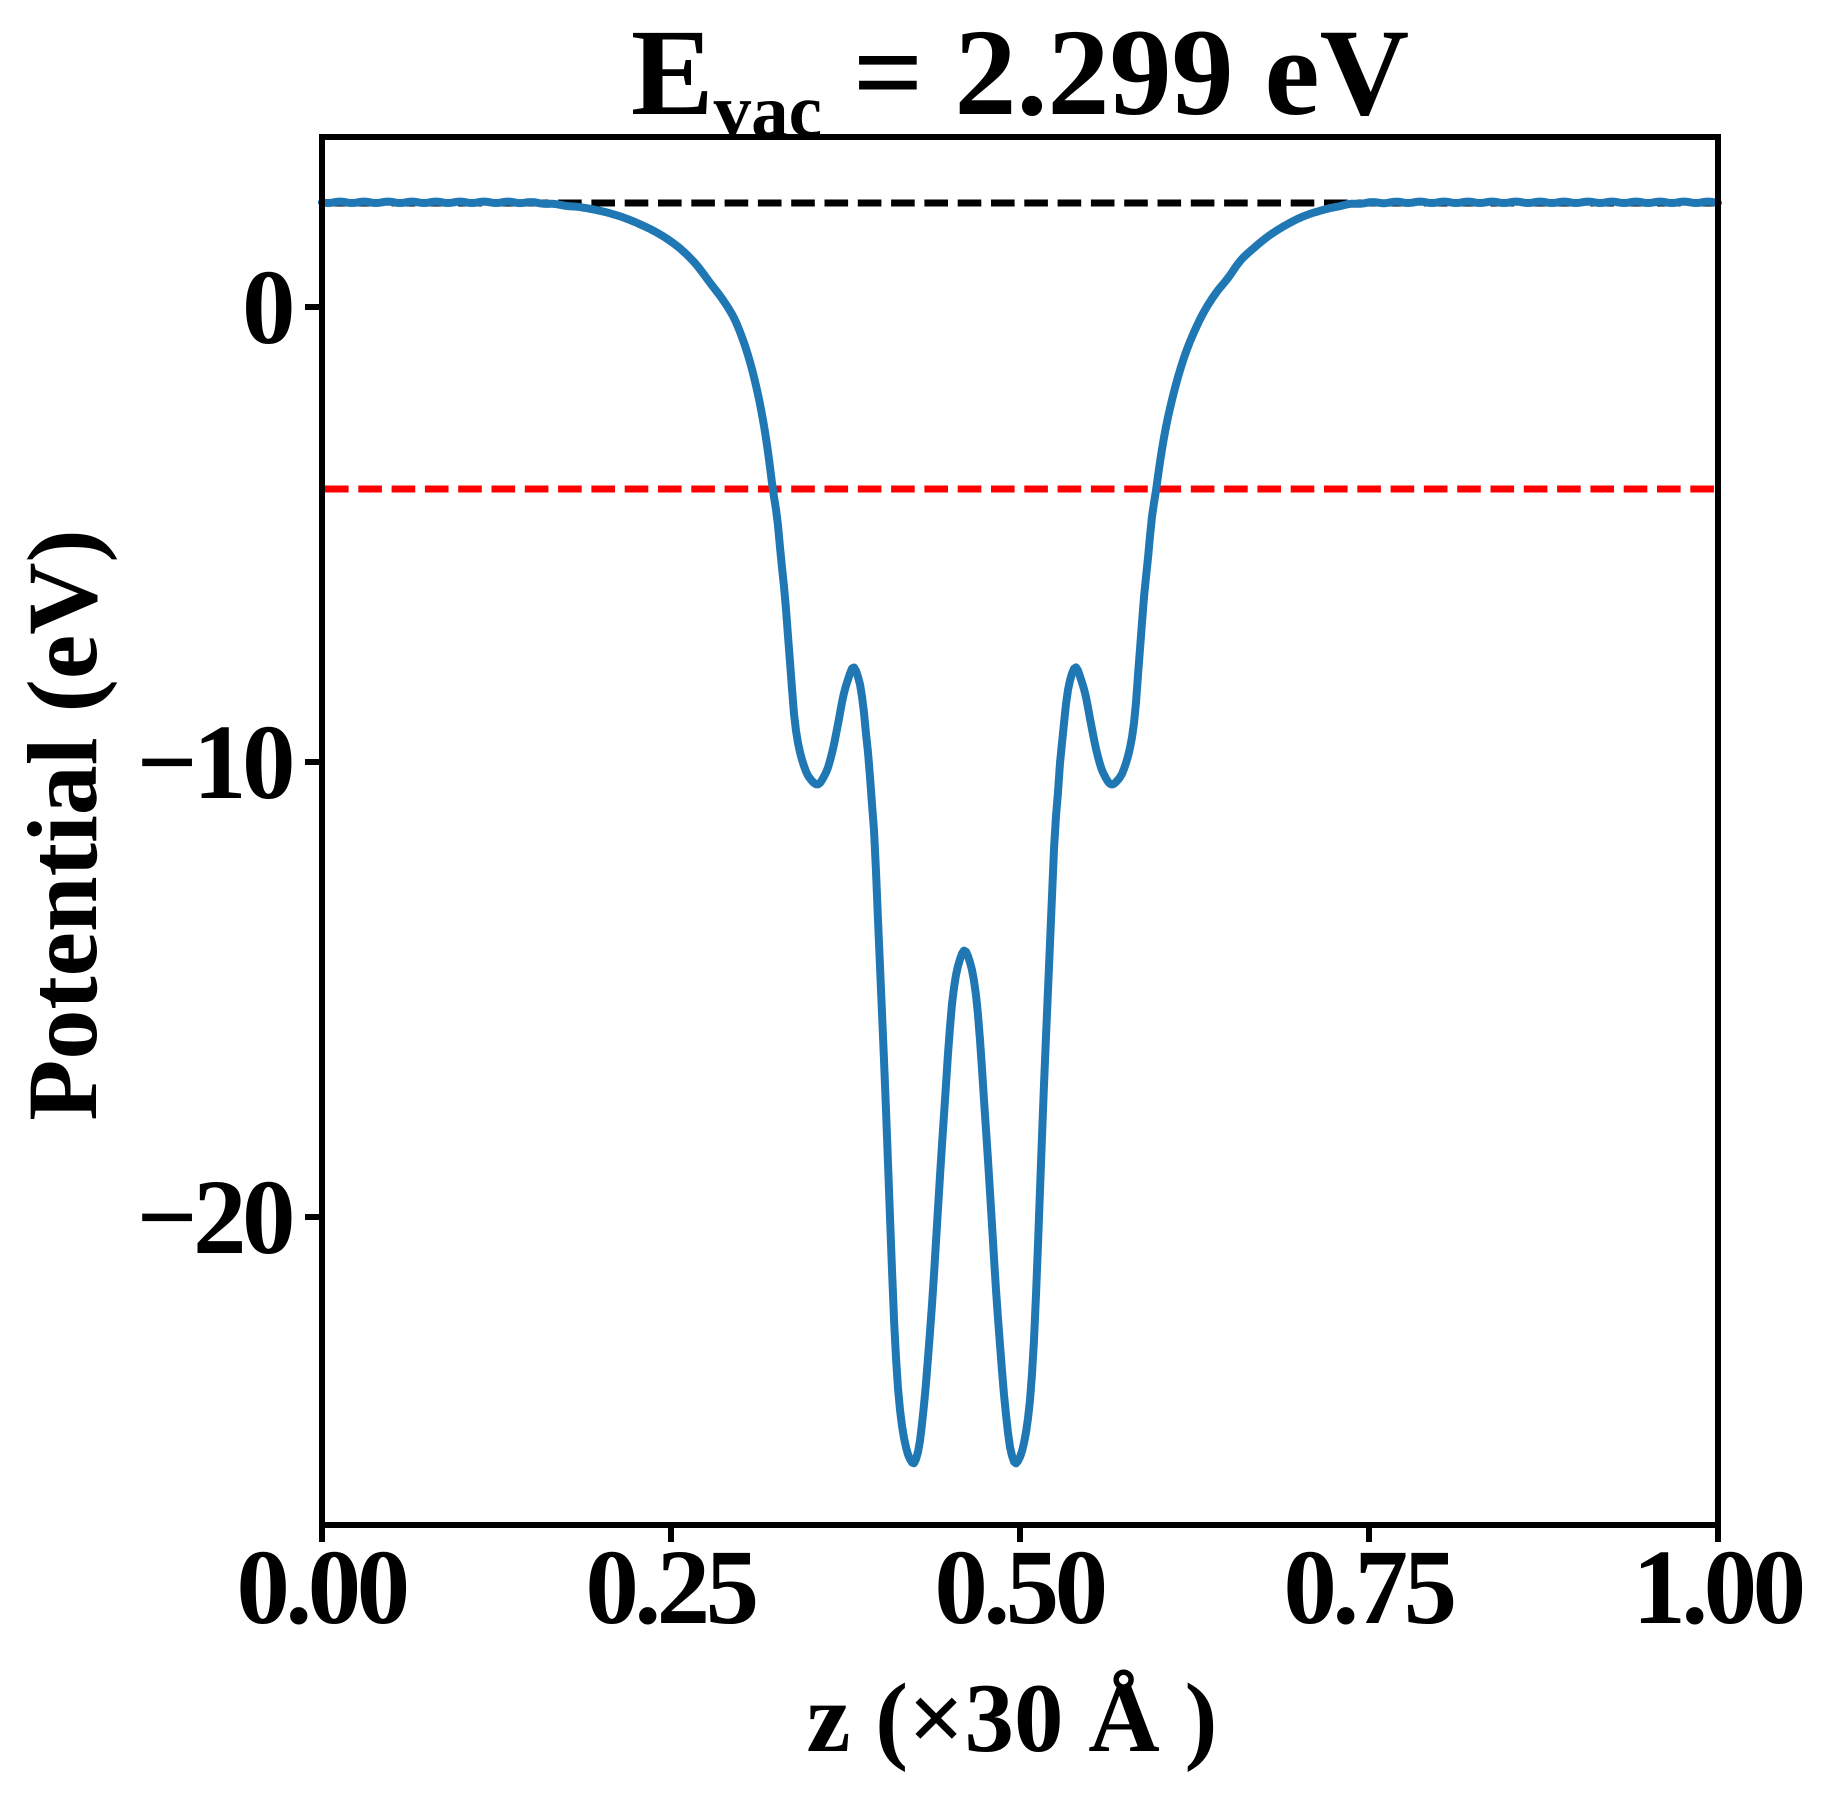  Describe the element at coordinates (1019, 1588) in the screenshot. I see `svg-text: 0.50` at that location.